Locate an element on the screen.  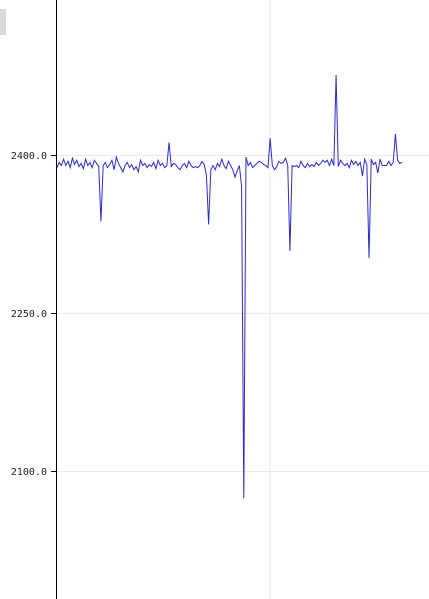
window-edge-mark is located at coordinates (3, 22).